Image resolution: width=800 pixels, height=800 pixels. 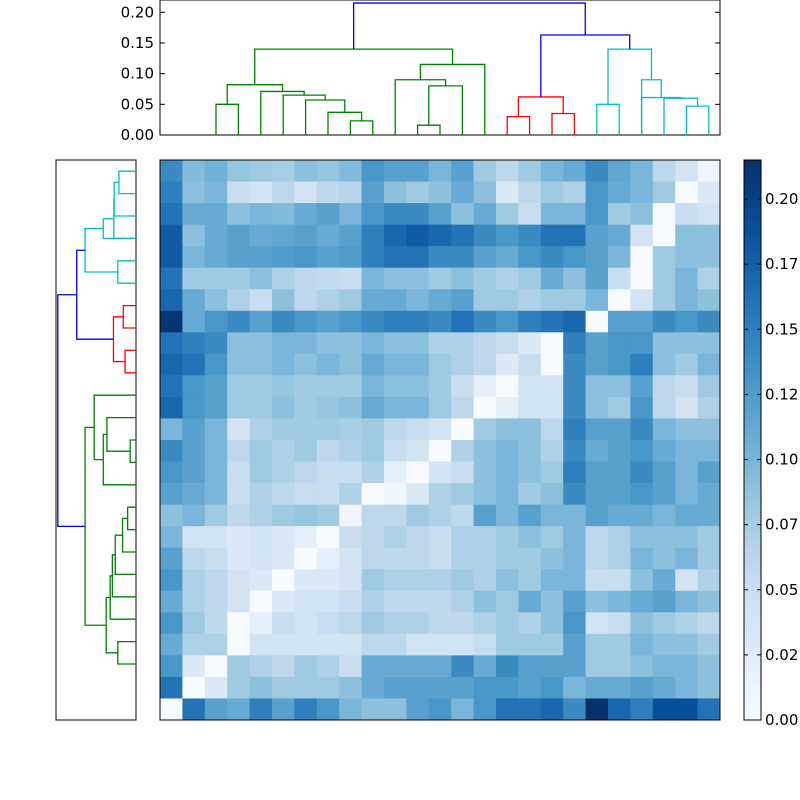 What do you see at coordinates (421, 72) in the screenshot?
I see `column-dendrogram: 0.00 0.05 0.10 0.15 0.20` at bounding box center [421, 72].